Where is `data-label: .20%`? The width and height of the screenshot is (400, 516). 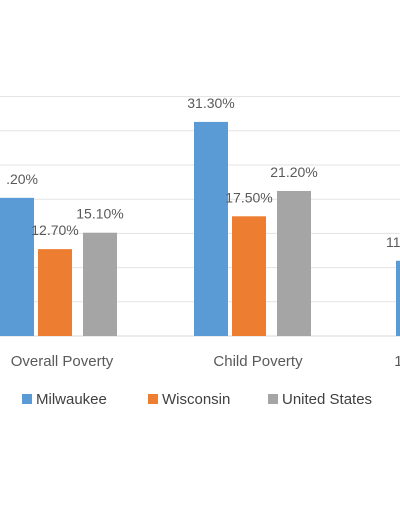
data-label: .20% is located at coordinates (22, 179).